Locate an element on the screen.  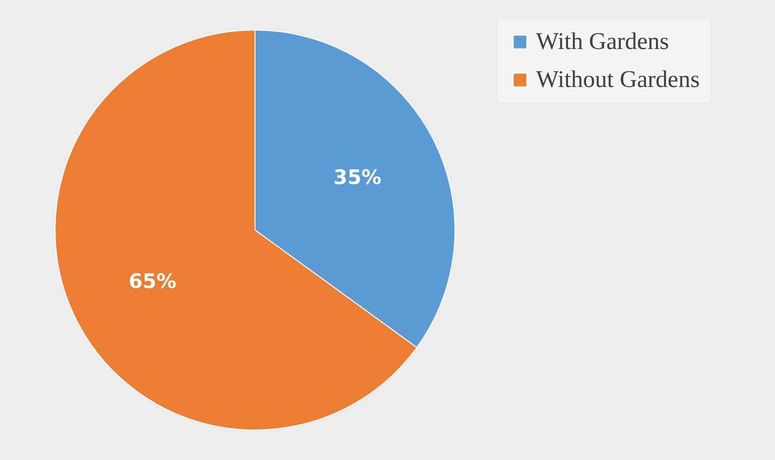
data-label: 35% is located at coordinates (358, 176).